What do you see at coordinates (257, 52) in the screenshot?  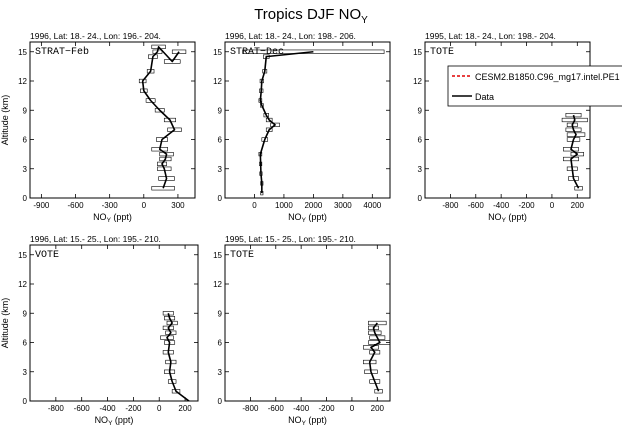 I see `panel-label: STRAT−Dec` at bounding box center [257, 52].